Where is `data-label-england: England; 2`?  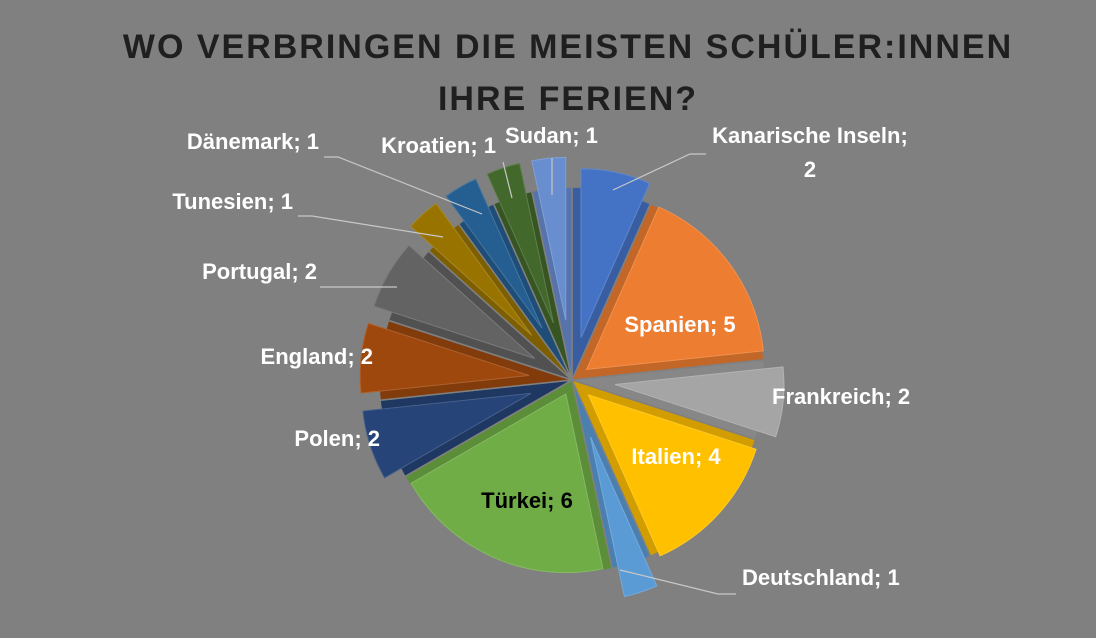
data-label-england: England; 2 is located at coordinates (317, 356).